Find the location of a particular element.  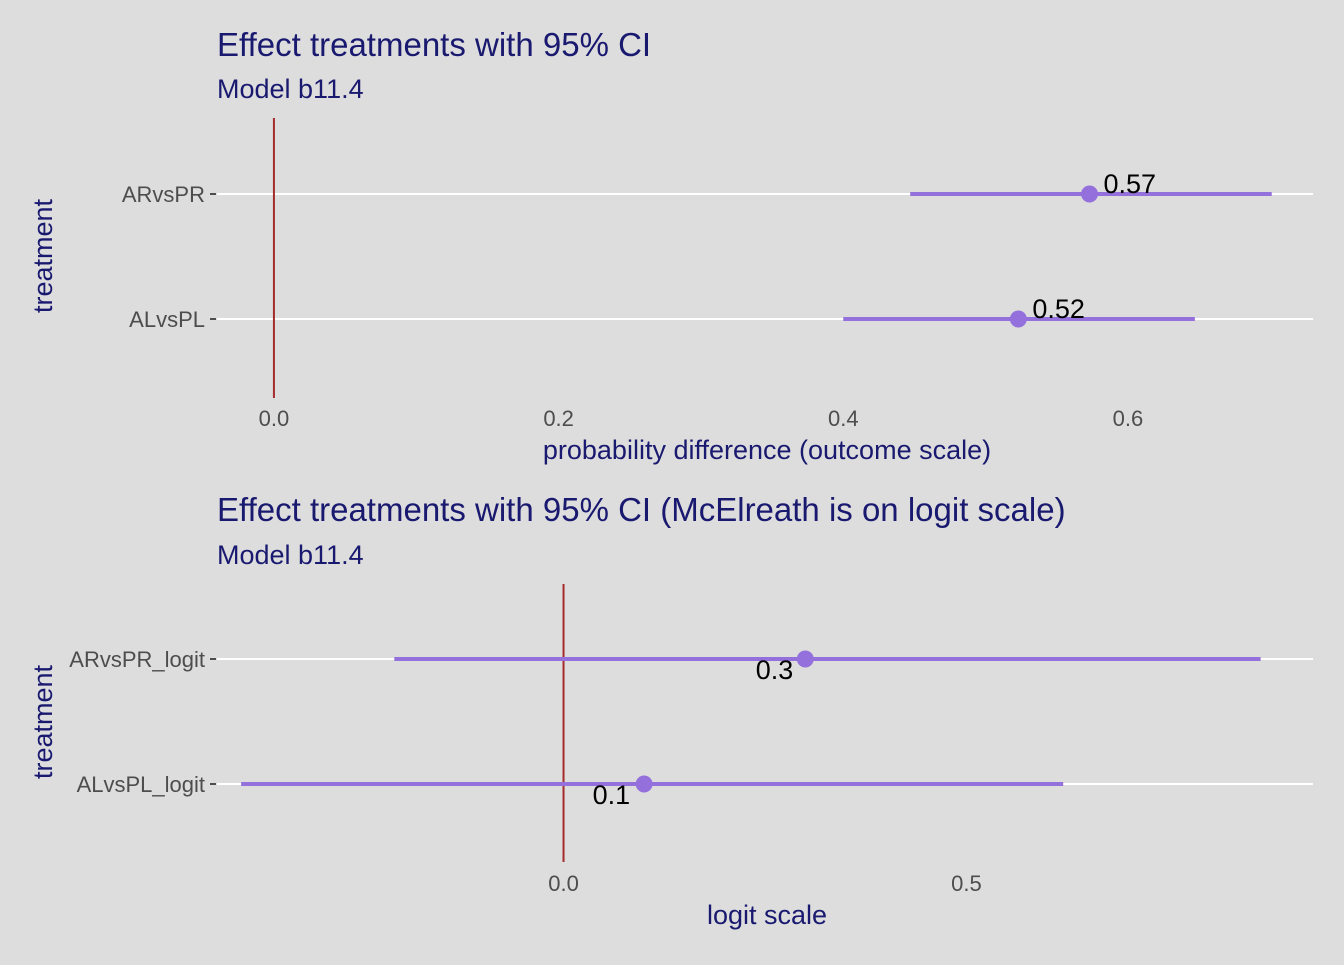

y-tick-label: ARvsPR is located at coordinates (163, 194).